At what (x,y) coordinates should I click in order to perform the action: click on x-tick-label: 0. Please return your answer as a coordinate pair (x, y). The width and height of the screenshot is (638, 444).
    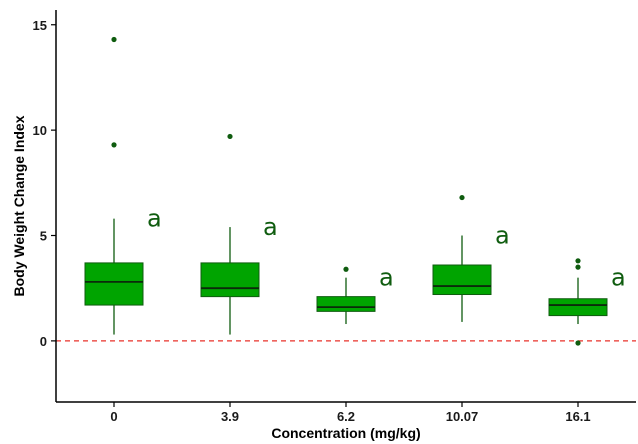
    Looking at the image, I should click on (113, 416).